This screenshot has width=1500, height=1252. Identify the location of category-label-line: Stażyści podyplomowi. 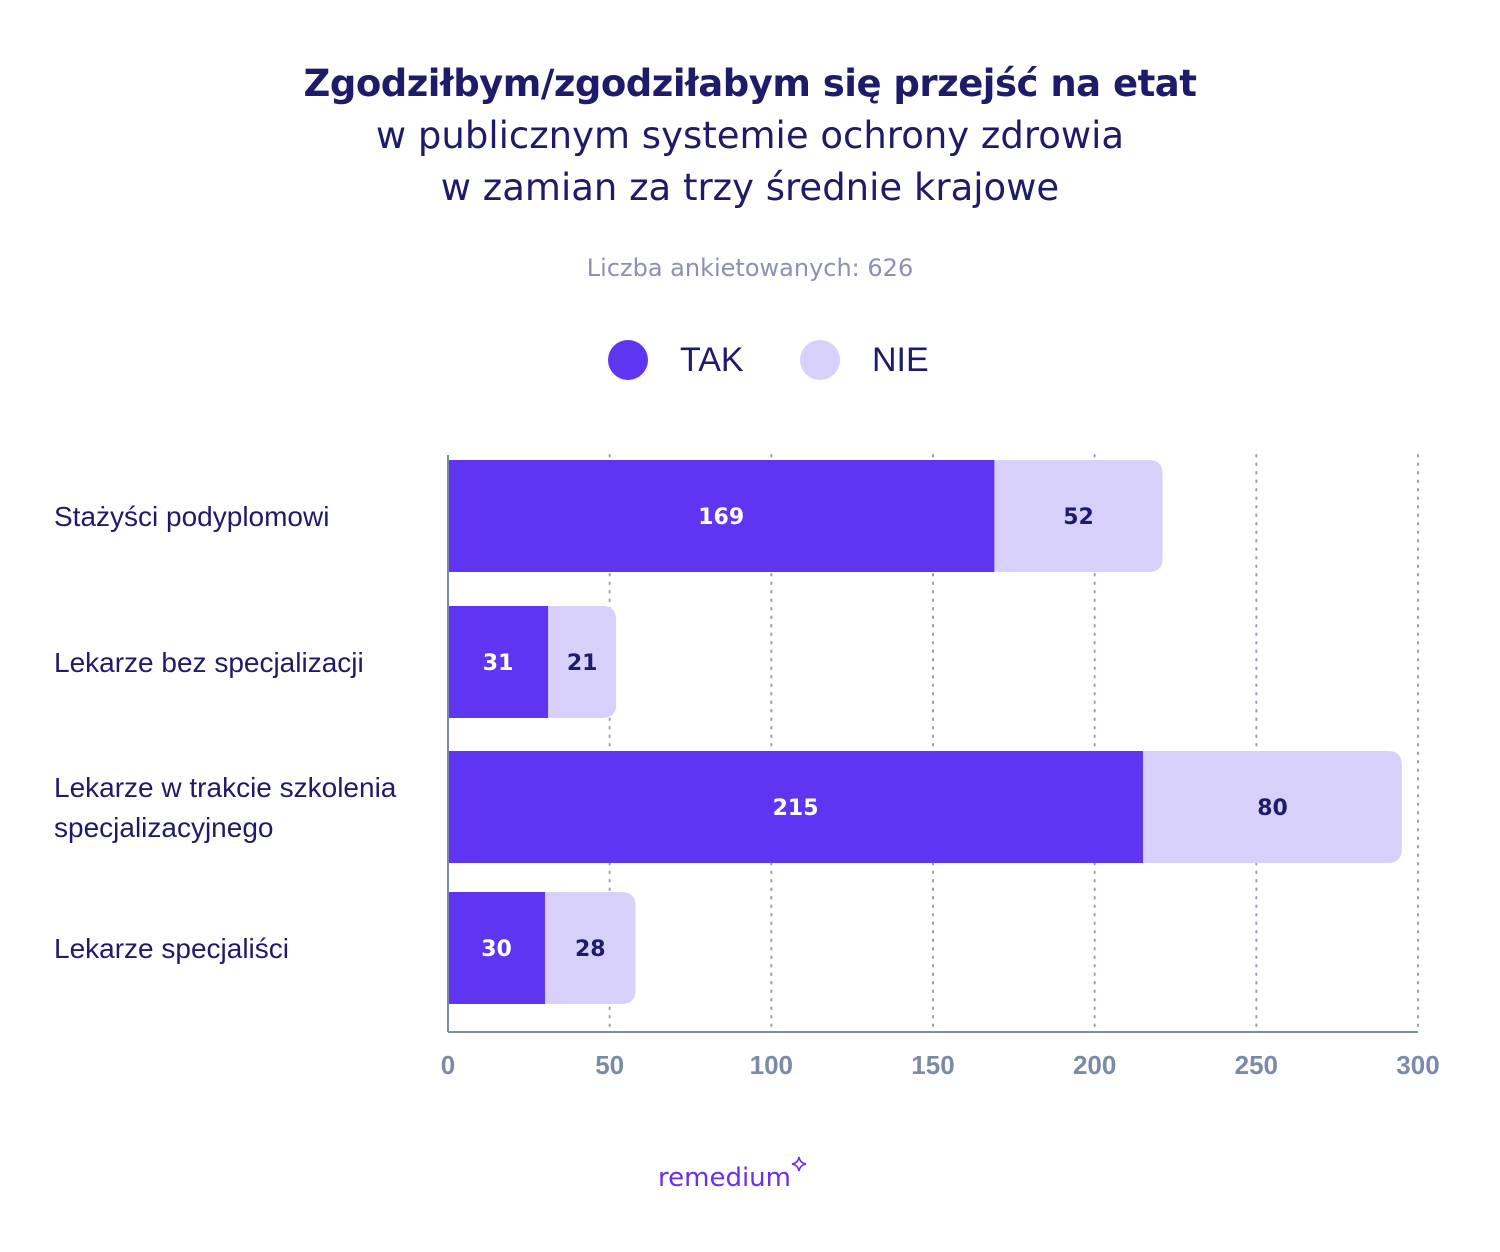
(191, 516).